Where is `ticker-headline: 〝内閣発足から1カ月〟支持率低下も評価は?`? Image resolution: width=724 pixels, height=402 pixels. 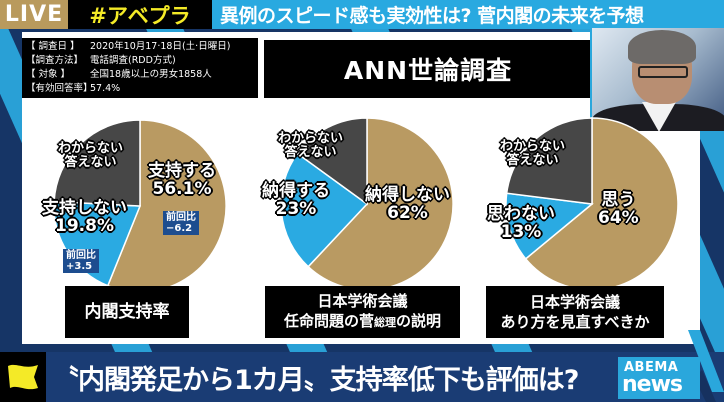
ticker-headline: 〝内閣発足から1カ月〟支持率低下も評価は? is located at coordinates (315, 380).